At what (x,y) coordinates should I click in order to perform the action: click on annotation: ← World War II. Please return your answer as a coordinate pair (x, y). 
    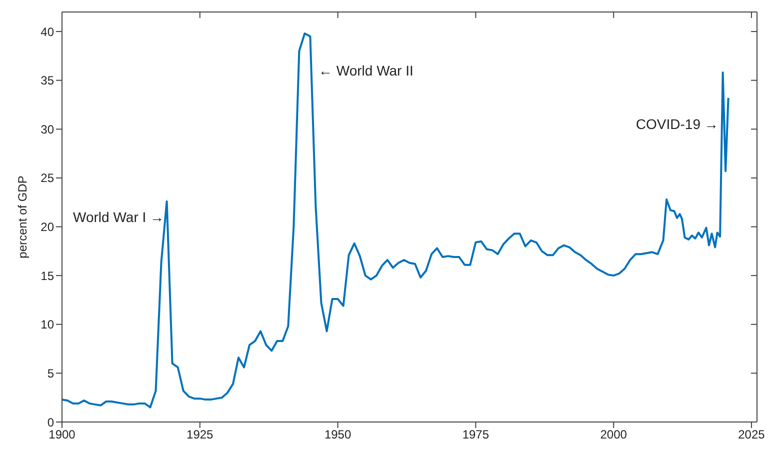
    Looking at the image, I should click on (366, 70).